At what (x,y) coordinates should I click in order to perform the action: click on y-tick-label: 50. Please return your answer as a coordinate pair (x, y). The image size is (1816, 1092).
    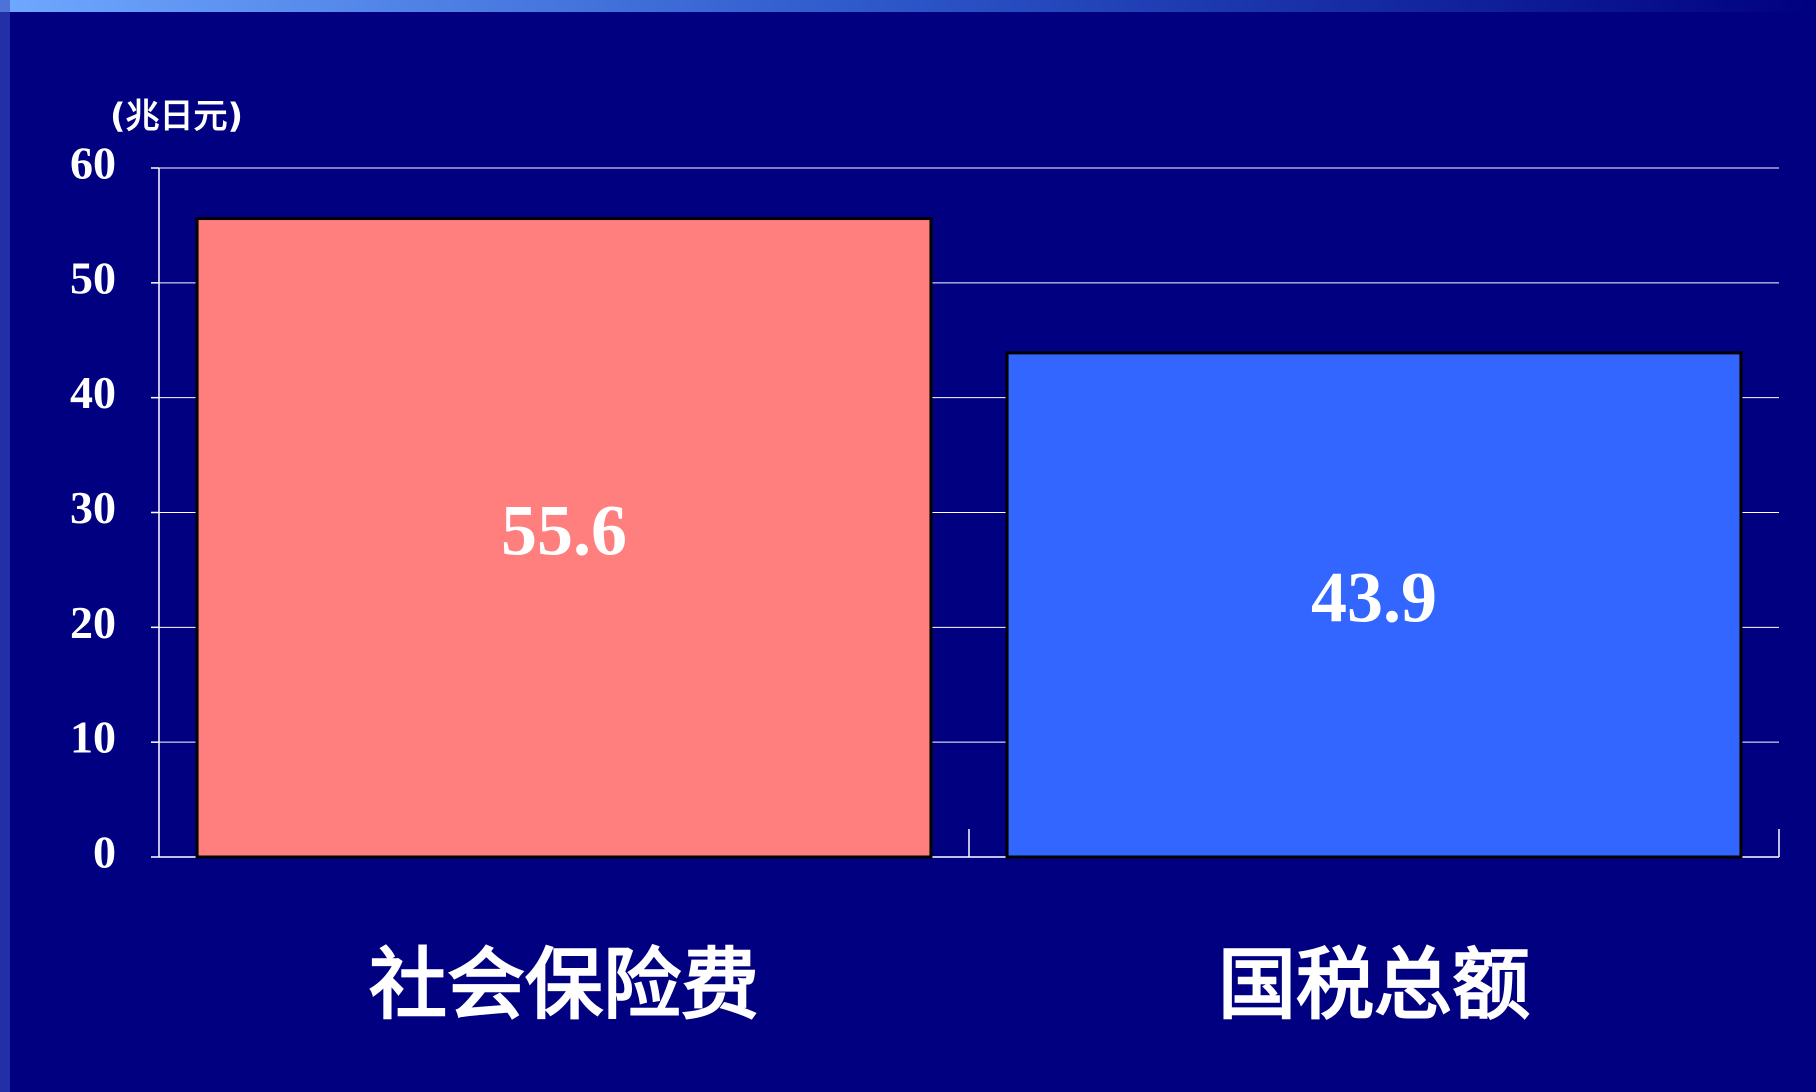
    Looking at the image, I should click on (93, 277).